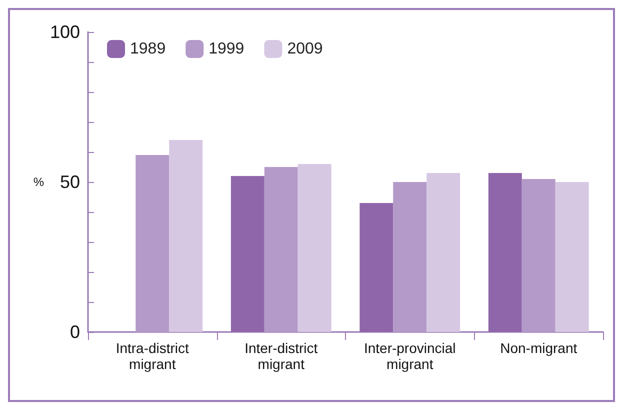  Describe the element at coordinates (281, 356) in the screenshot. I see `x-tick-label: Inter-district migrant` at that location.